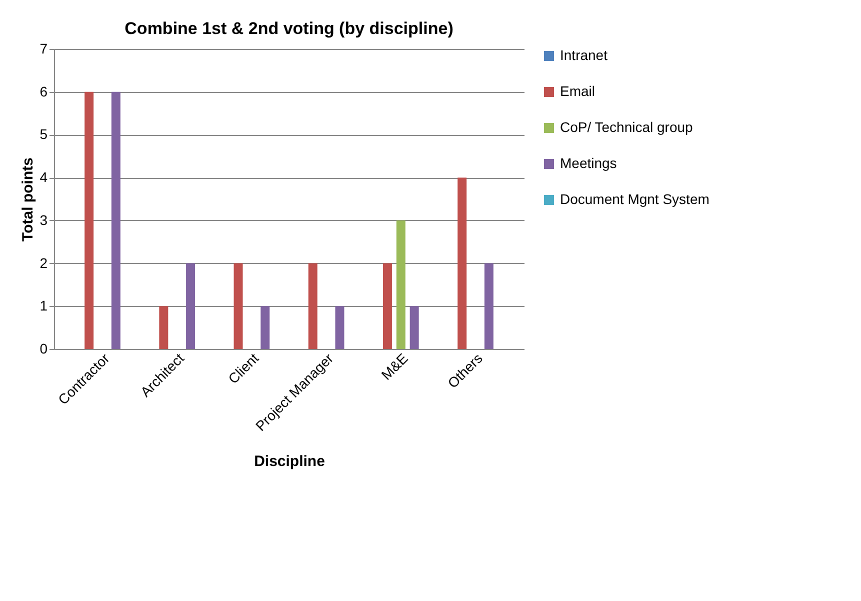 The height and width of the screenshot is (601, 861). What do you see at coordinates (44, 91) in the screenshot?
I see `y-tick-label: 6` at bounding box center [44, 91].